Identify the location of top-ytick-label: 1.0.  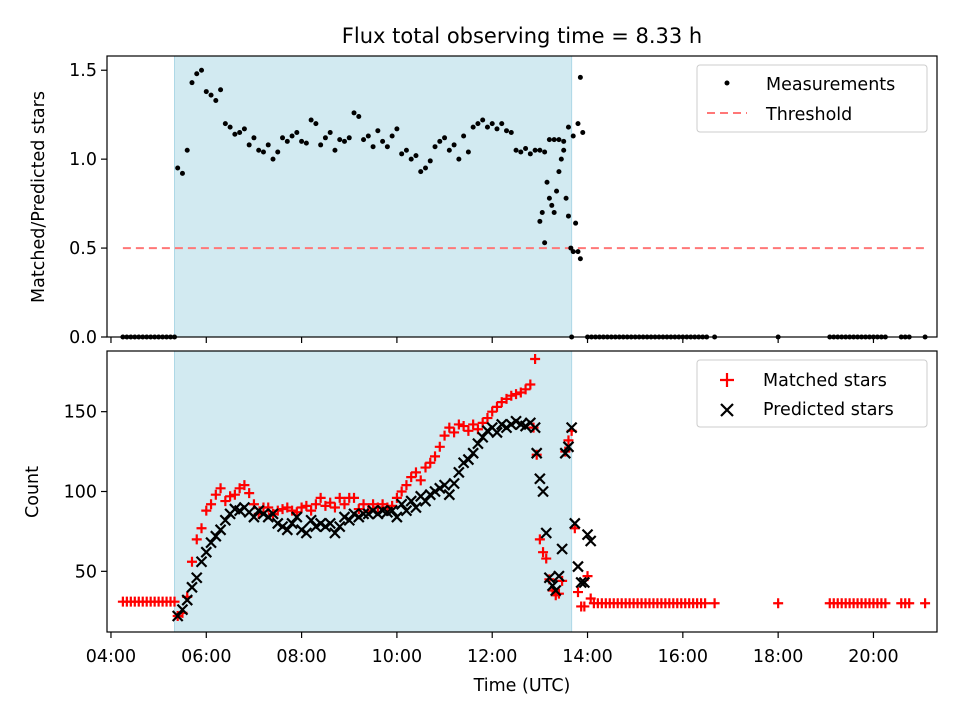
(83, 160).